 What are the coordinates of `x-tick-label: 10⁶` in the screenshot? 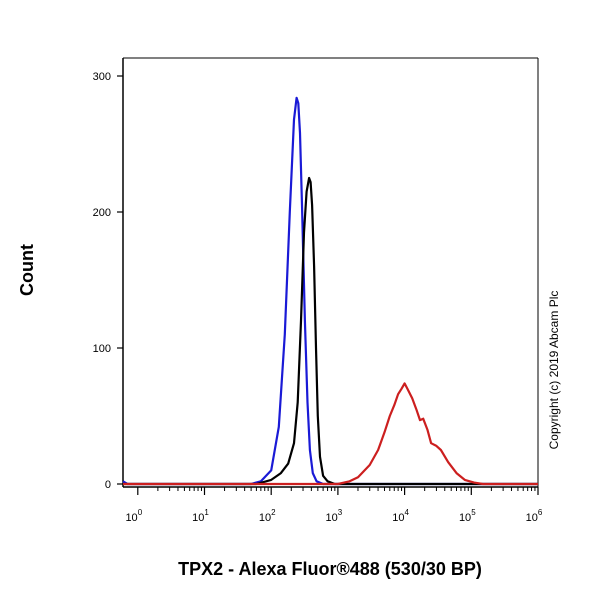 It's located at (534, 516).